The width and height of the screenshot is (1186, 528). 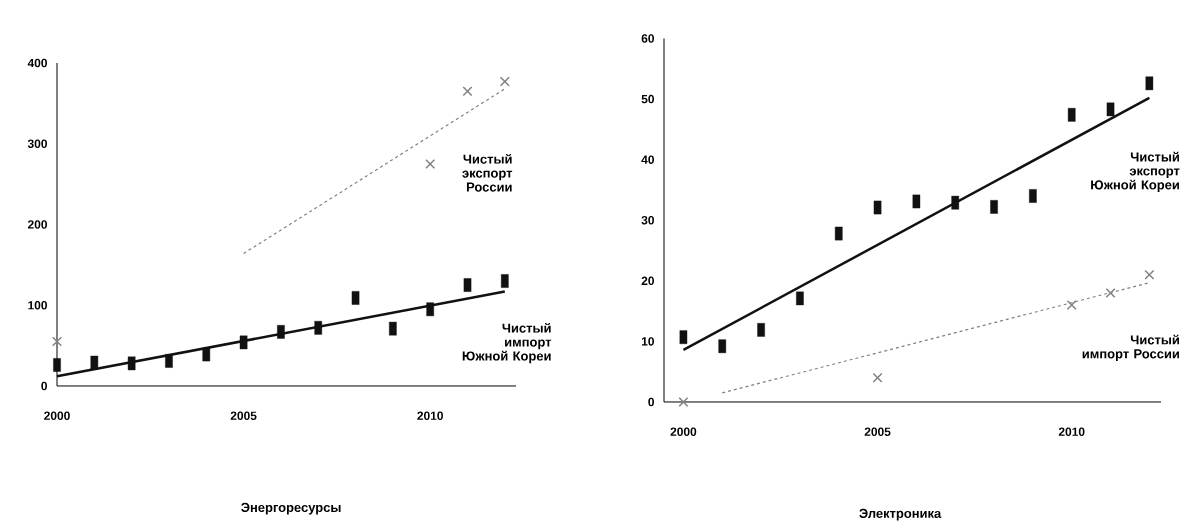 I want to click on y-tick-label: 300, so click(x=37, y=143).